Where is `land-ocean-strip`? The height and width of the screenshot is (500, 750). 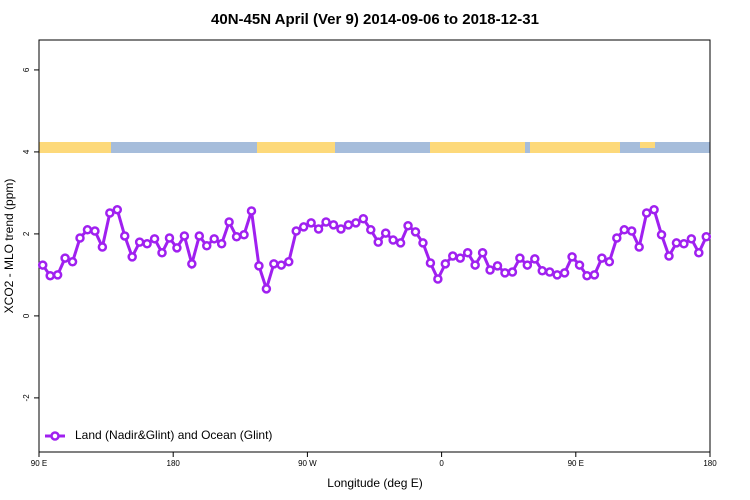
land-ocean-strip is located at coordinates (374, 147).